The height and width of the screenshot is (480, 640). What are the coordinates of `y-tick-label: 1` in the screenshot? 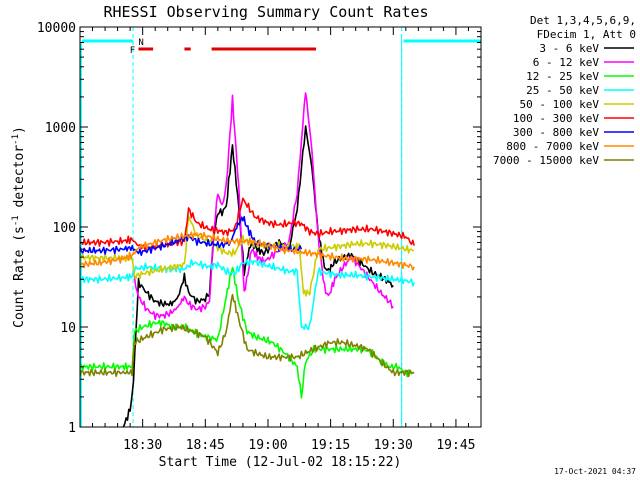 It's located at (72, 428).